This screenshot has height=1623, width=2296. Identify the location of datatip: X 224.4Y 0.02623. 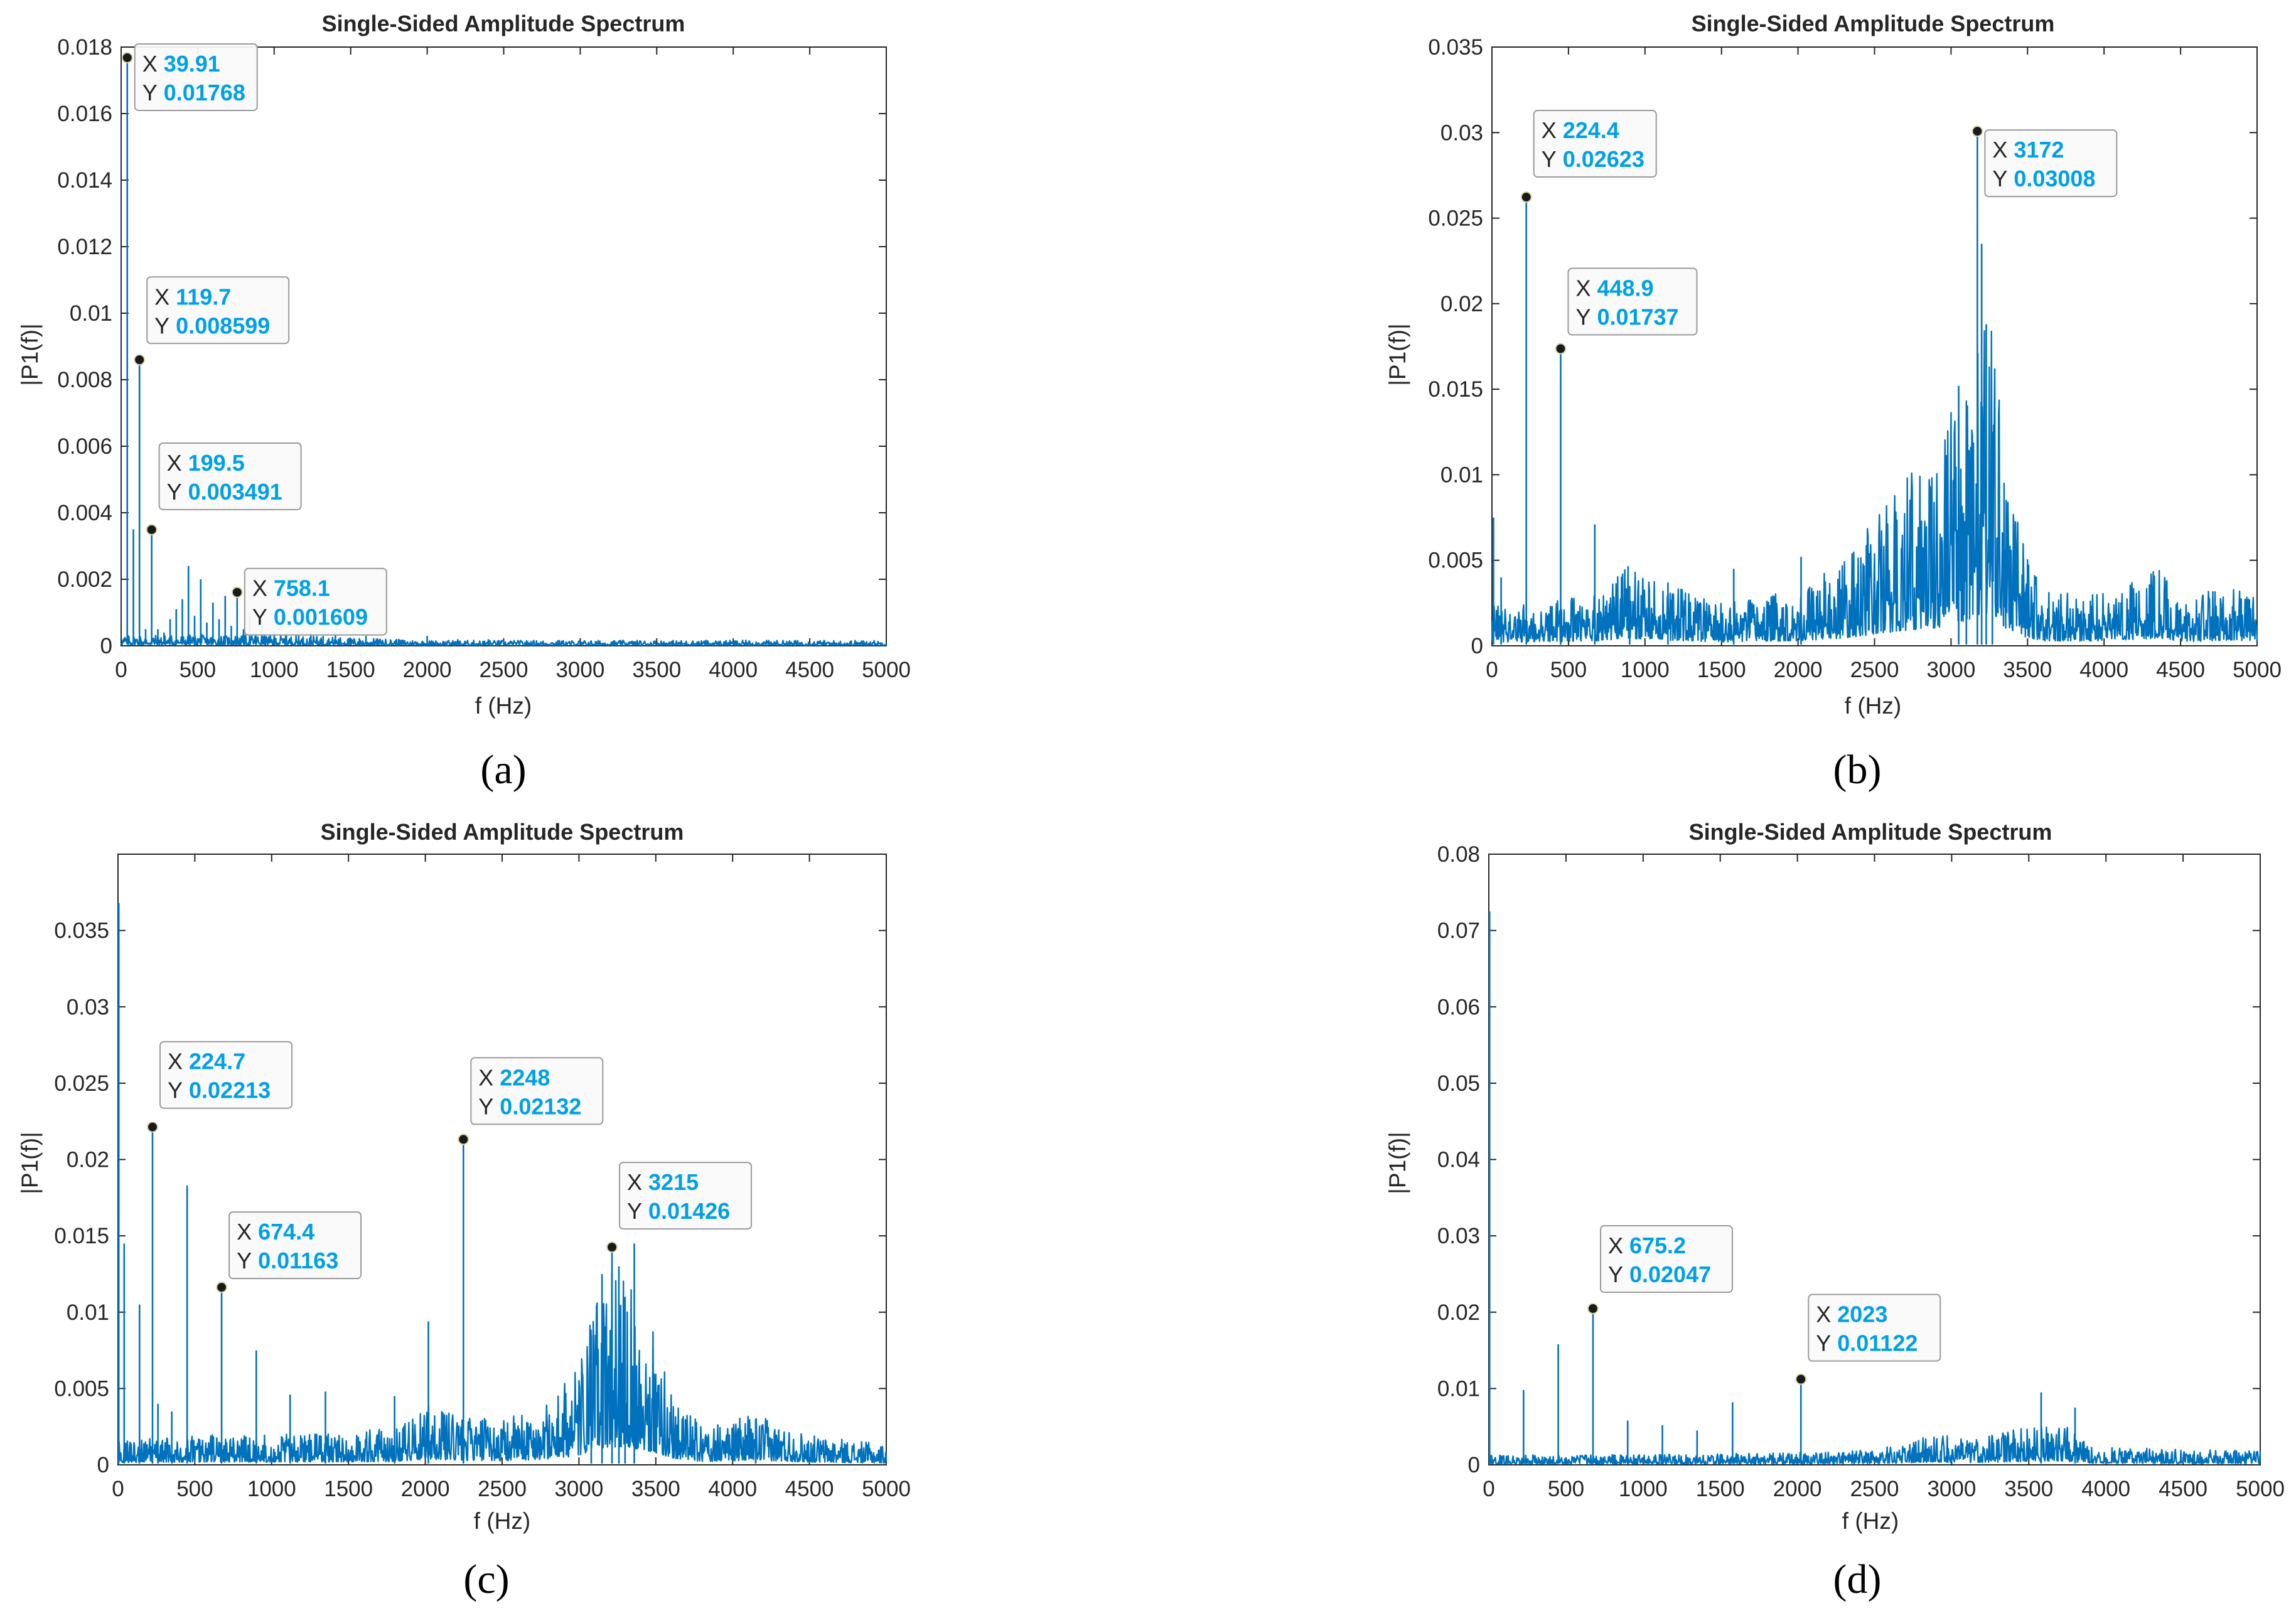
(1595, 144).